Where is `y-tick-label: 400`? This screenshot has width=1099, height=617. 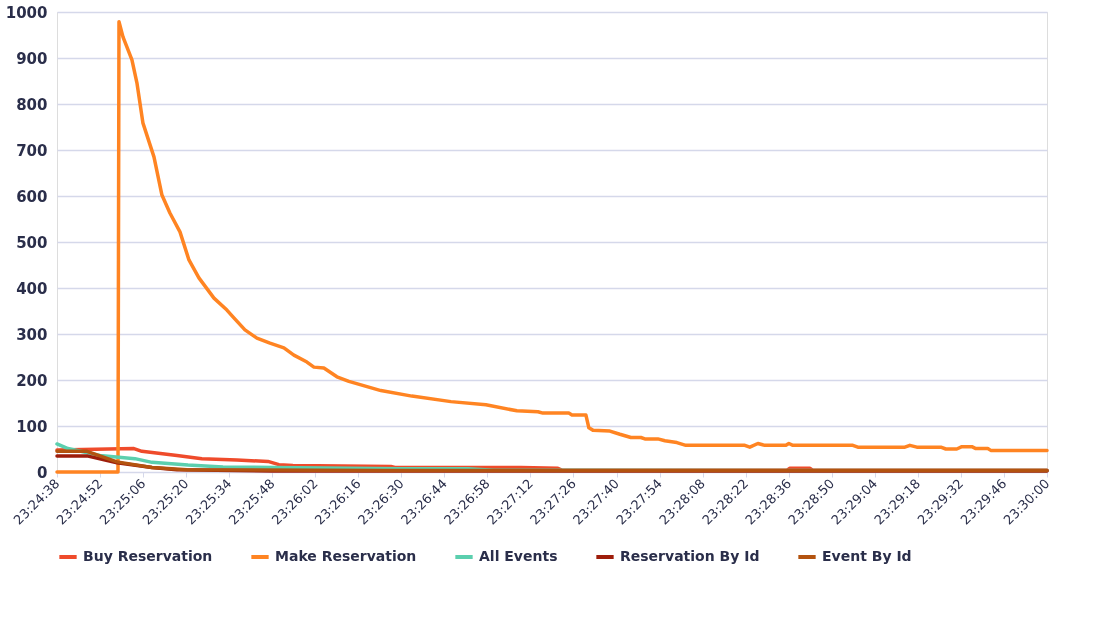 y-tick-label: 400 is located at coordinates (32, 288).